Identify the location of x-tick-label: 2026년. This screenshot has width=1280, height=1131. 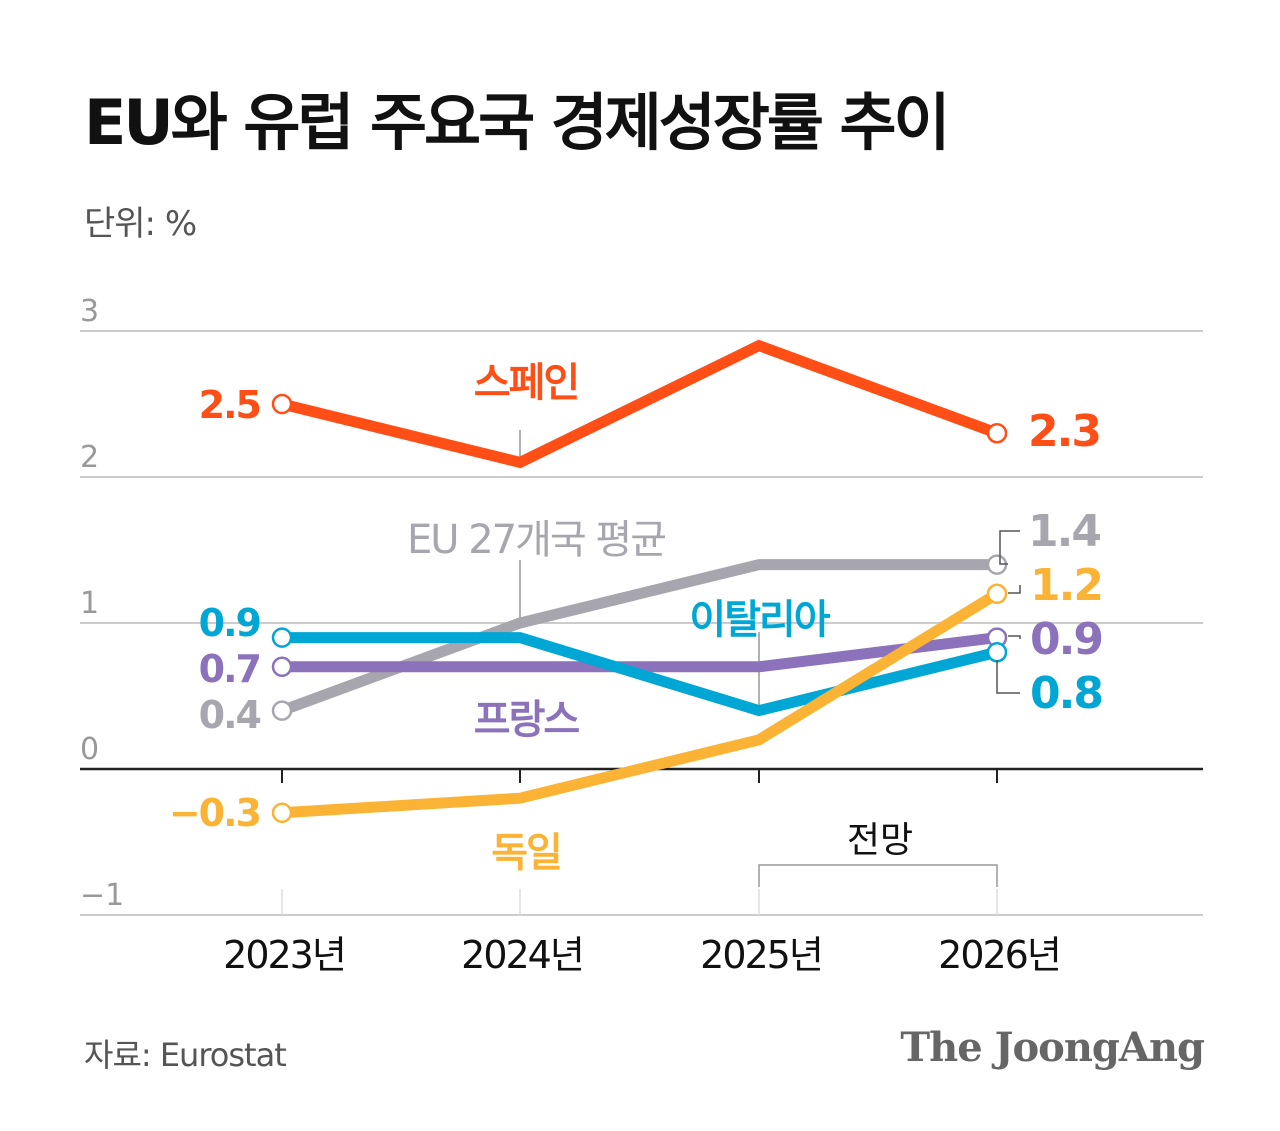
(999, 955).